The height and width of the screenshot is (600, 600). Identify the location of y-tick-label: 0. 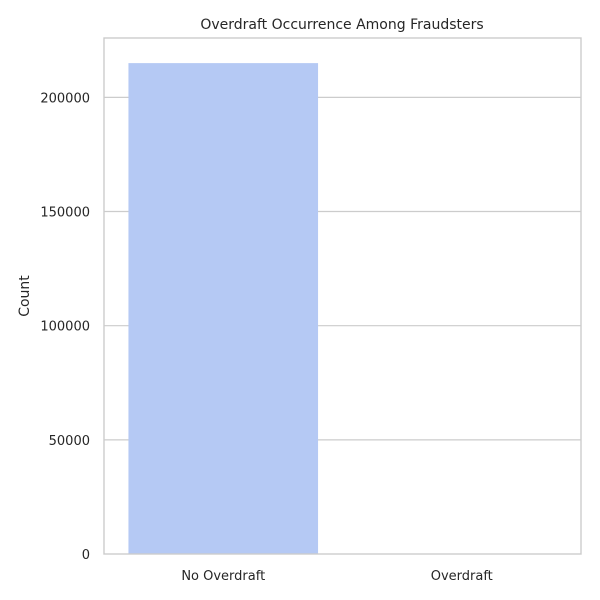
(86, 555).